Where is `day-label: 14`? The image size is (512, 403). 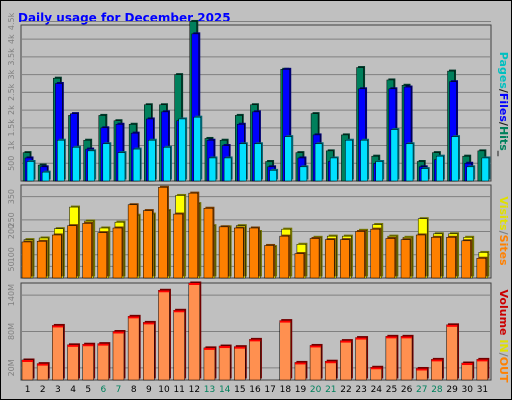 day-label: 14 is located at coordinates (225, 390).